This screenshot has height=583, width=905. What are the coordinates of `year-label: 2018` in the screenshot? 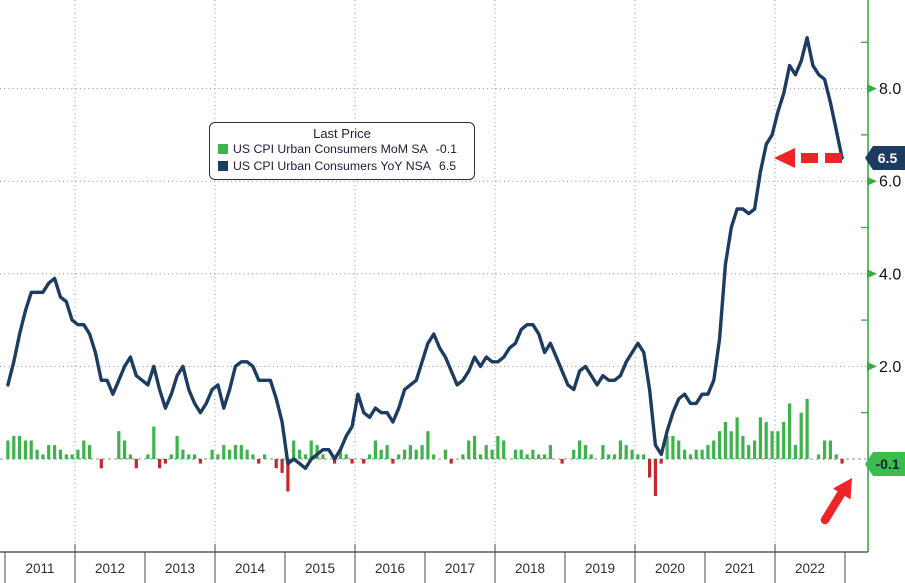 It's located at (530, 568).